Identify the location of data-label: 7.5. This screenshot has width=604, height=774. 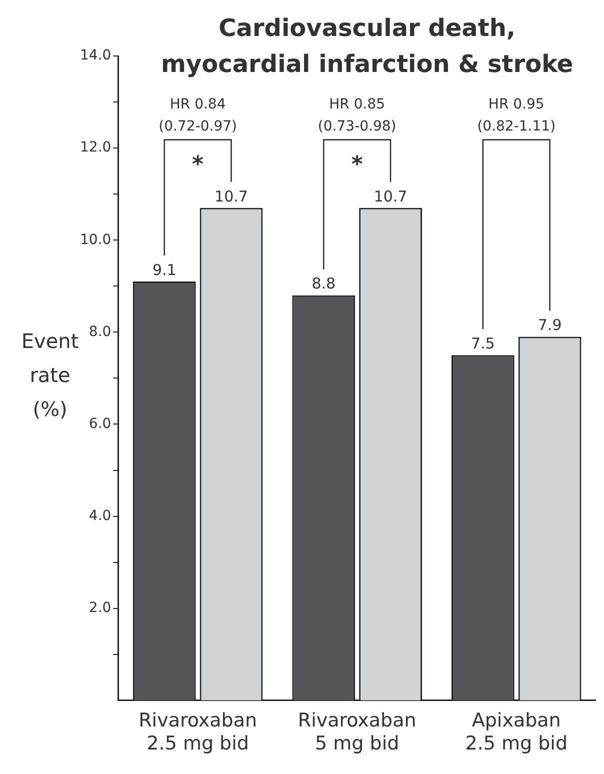
(482, 343).